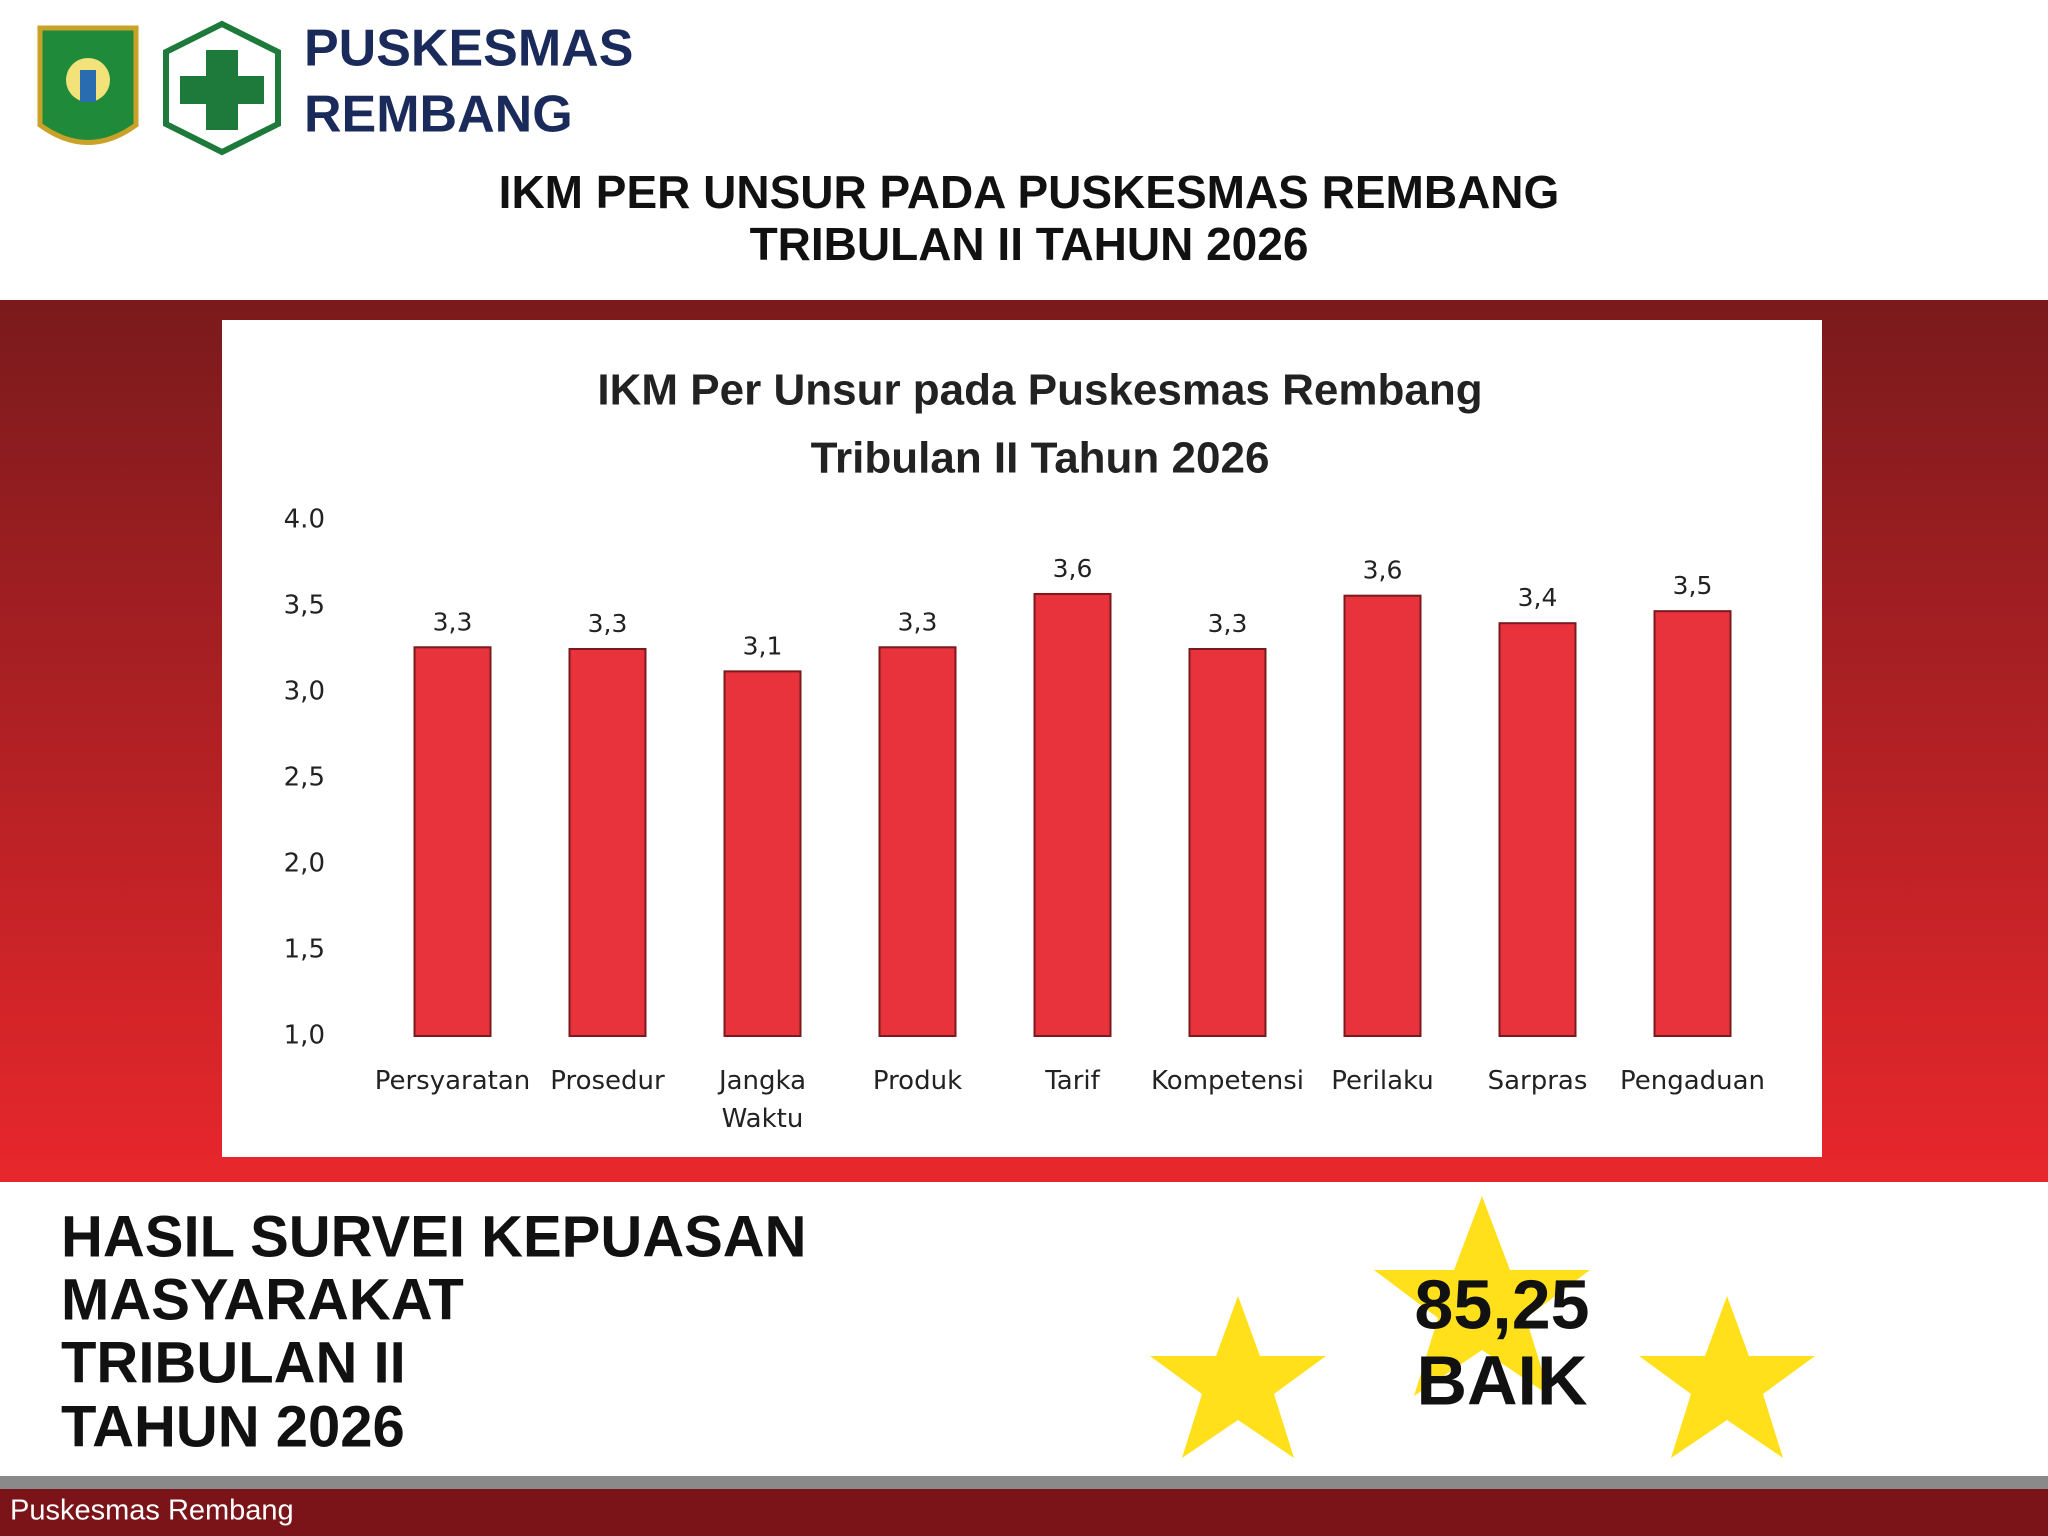 The width and height of the screenshot is (2048, 1536). What do you see at coordinates (1382, 1081) in the screenshot?
I see `x-tick-label: Perilaku` at bounding box center [1382, 1081].